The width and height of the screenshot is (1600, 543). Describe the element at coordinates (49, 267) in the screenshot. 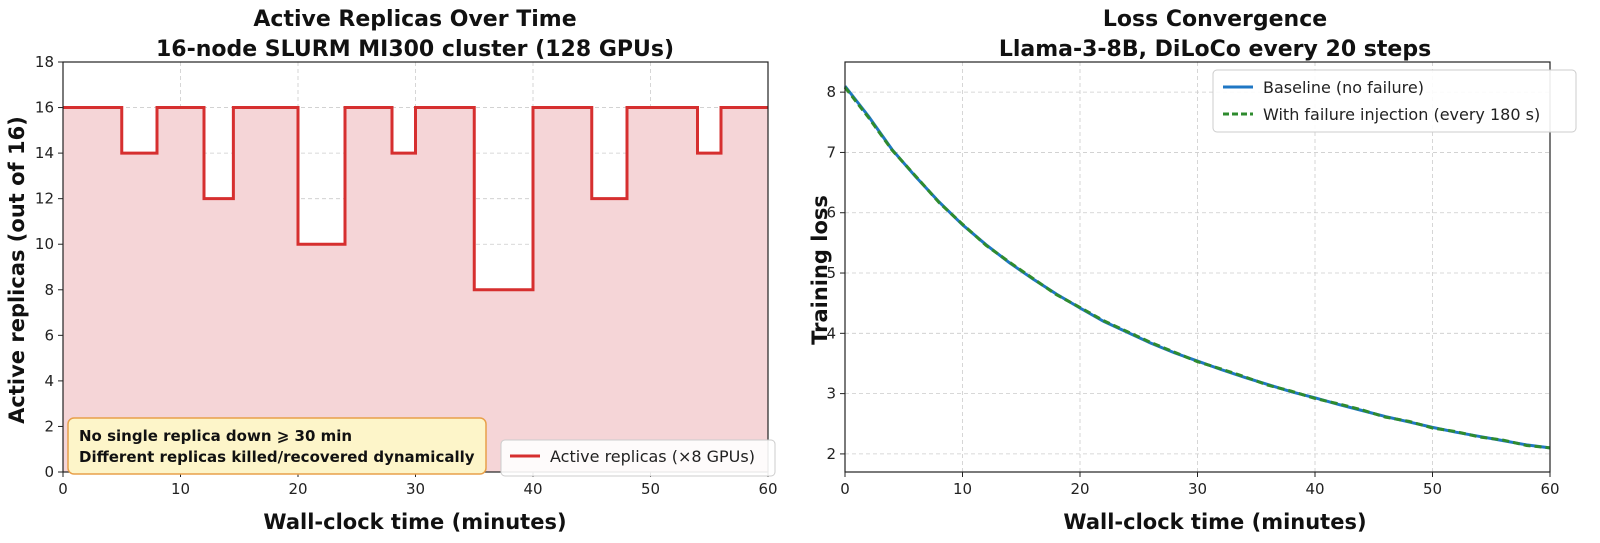

I see `y-axis: 0 2 4 6 8 10 12 14 16 18` at that location.